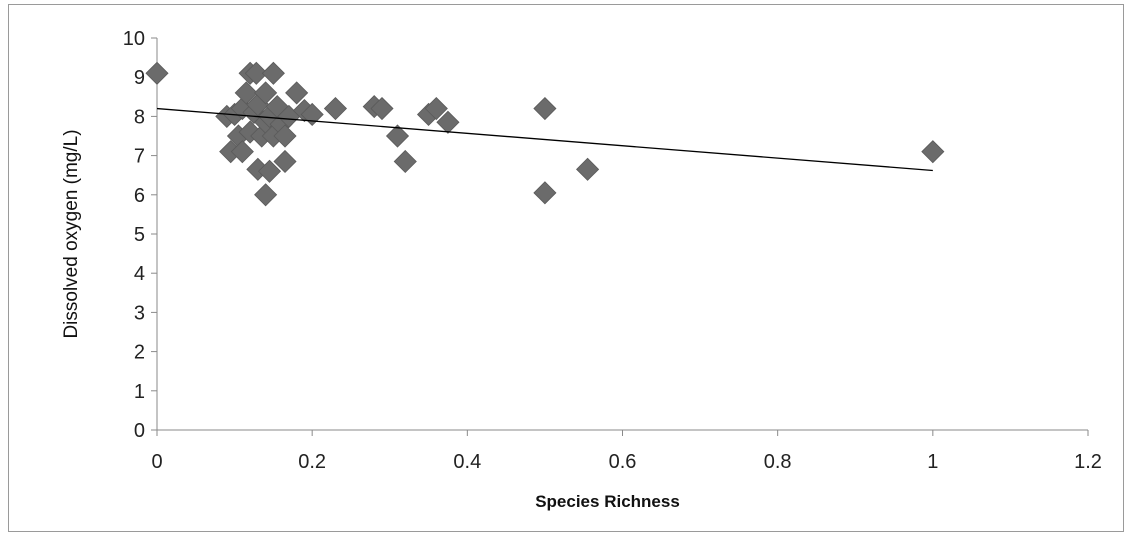 The width and height of the screenshot is (1130, 538). I want to click on y-axis-title: Dissolved oxygen (mg/L), so click(71, 233).